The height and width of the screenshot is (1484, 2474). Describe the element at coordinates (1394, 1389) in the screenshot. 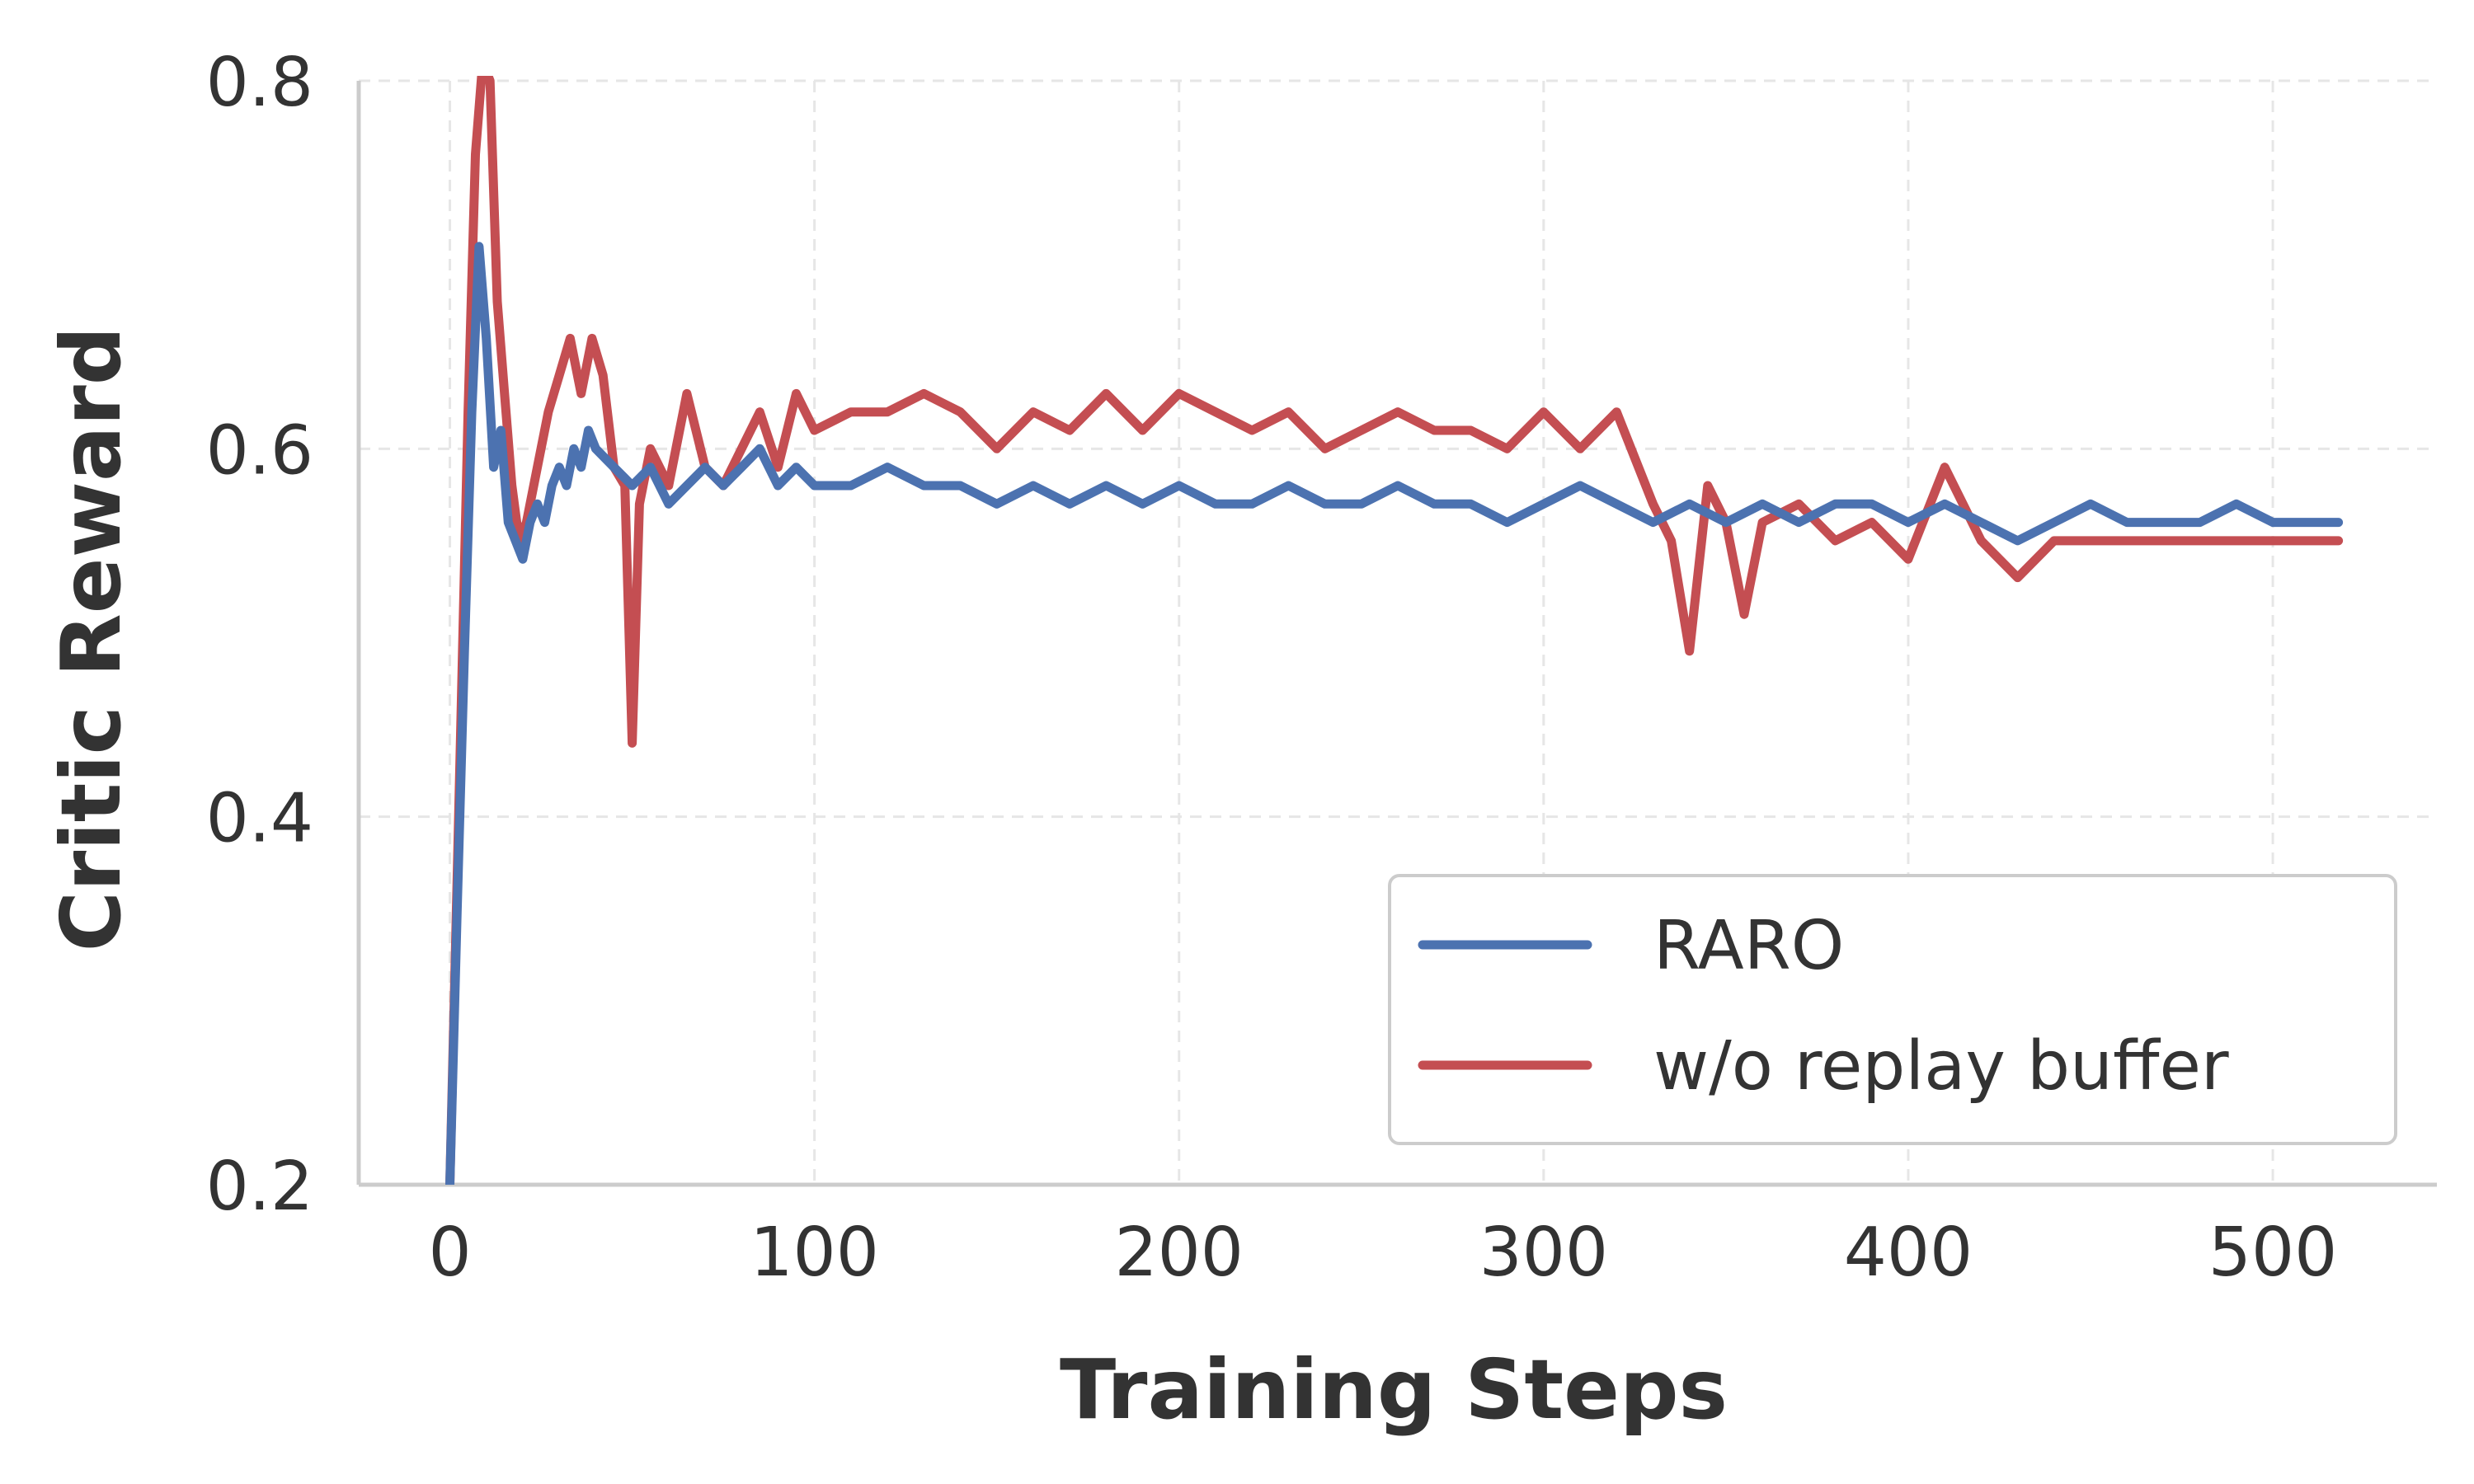

I see `x-axis-label: Training Steps` at that location.